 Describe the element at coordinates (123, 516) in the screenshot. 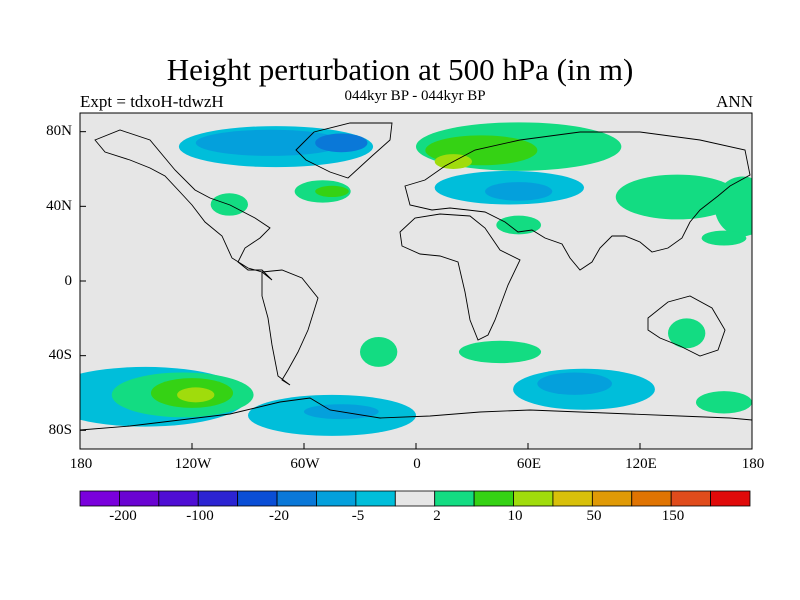

I see `colorbar-label: -200` at that location.